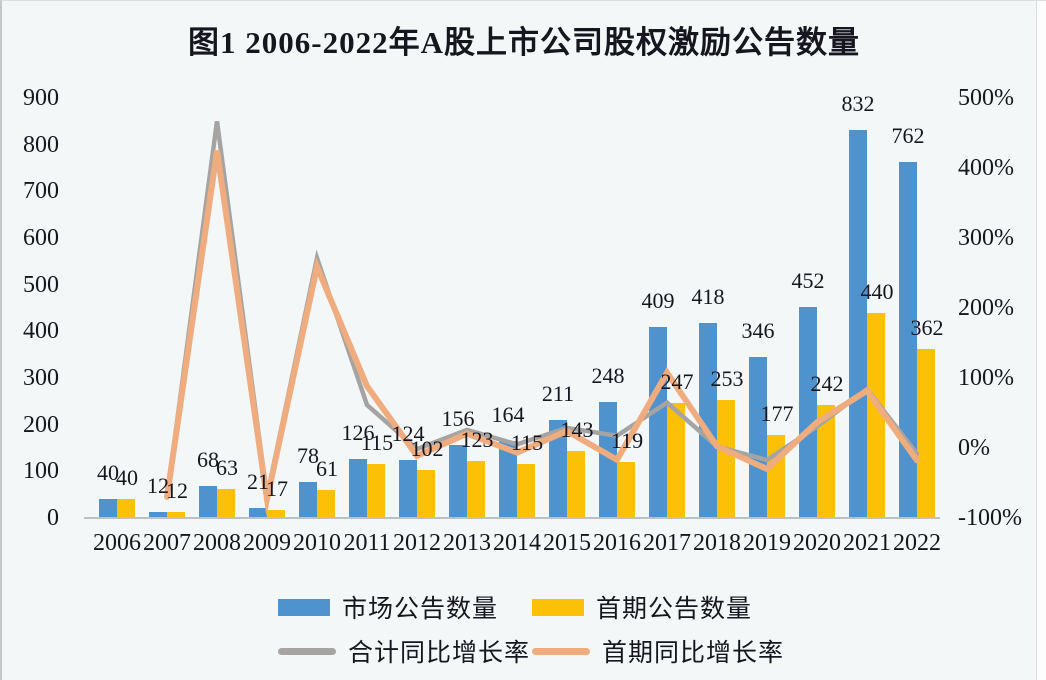  I want to click on value-label-first: 63, so click(227, 467).